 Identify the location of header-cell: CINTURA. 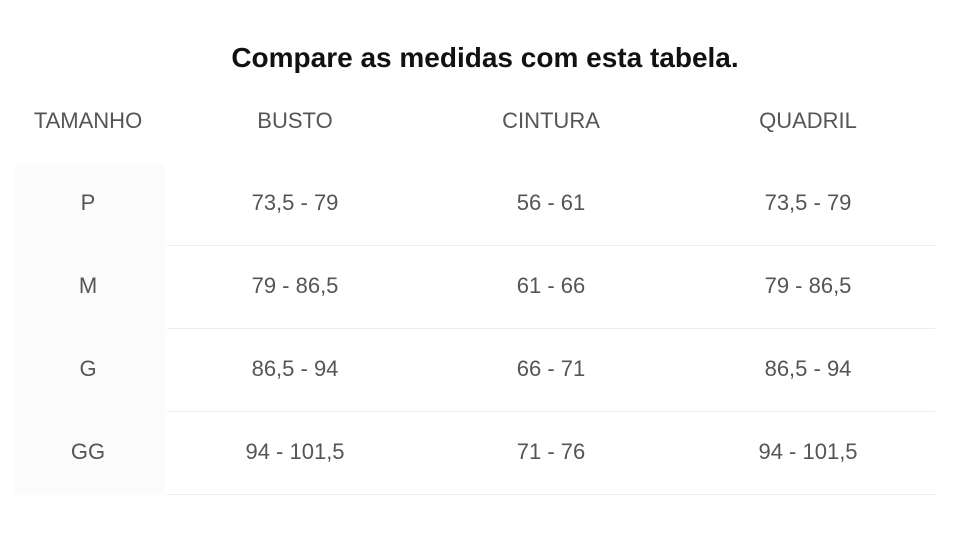
(551, 120).